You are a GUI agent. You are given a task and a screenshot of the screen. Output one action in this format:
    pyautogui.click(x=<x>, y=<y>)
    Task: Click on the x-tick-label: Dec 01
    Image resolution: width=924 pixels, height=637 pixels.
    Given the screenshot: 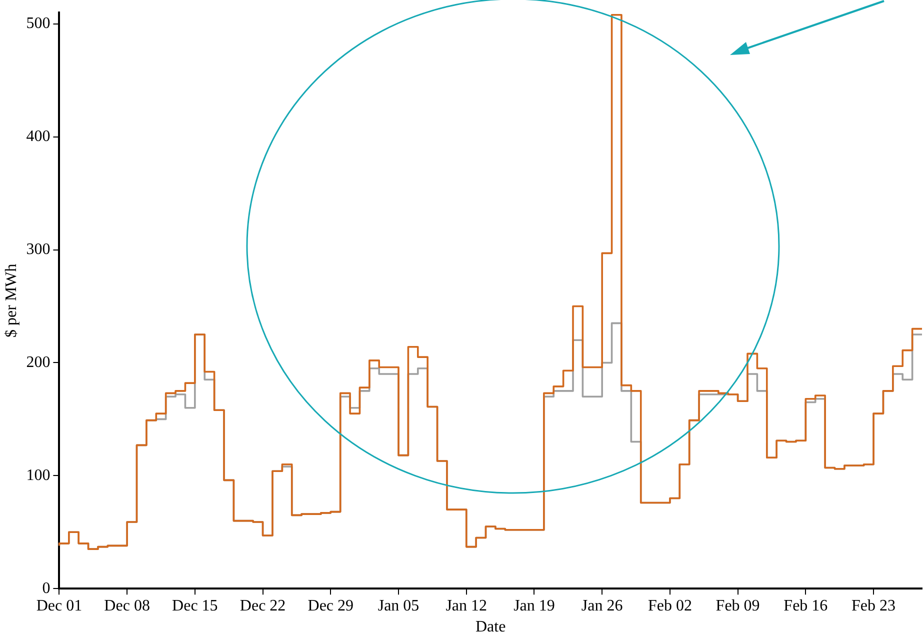 What is the action you would take?
    pyautogui.click(x=59, y=605)
    